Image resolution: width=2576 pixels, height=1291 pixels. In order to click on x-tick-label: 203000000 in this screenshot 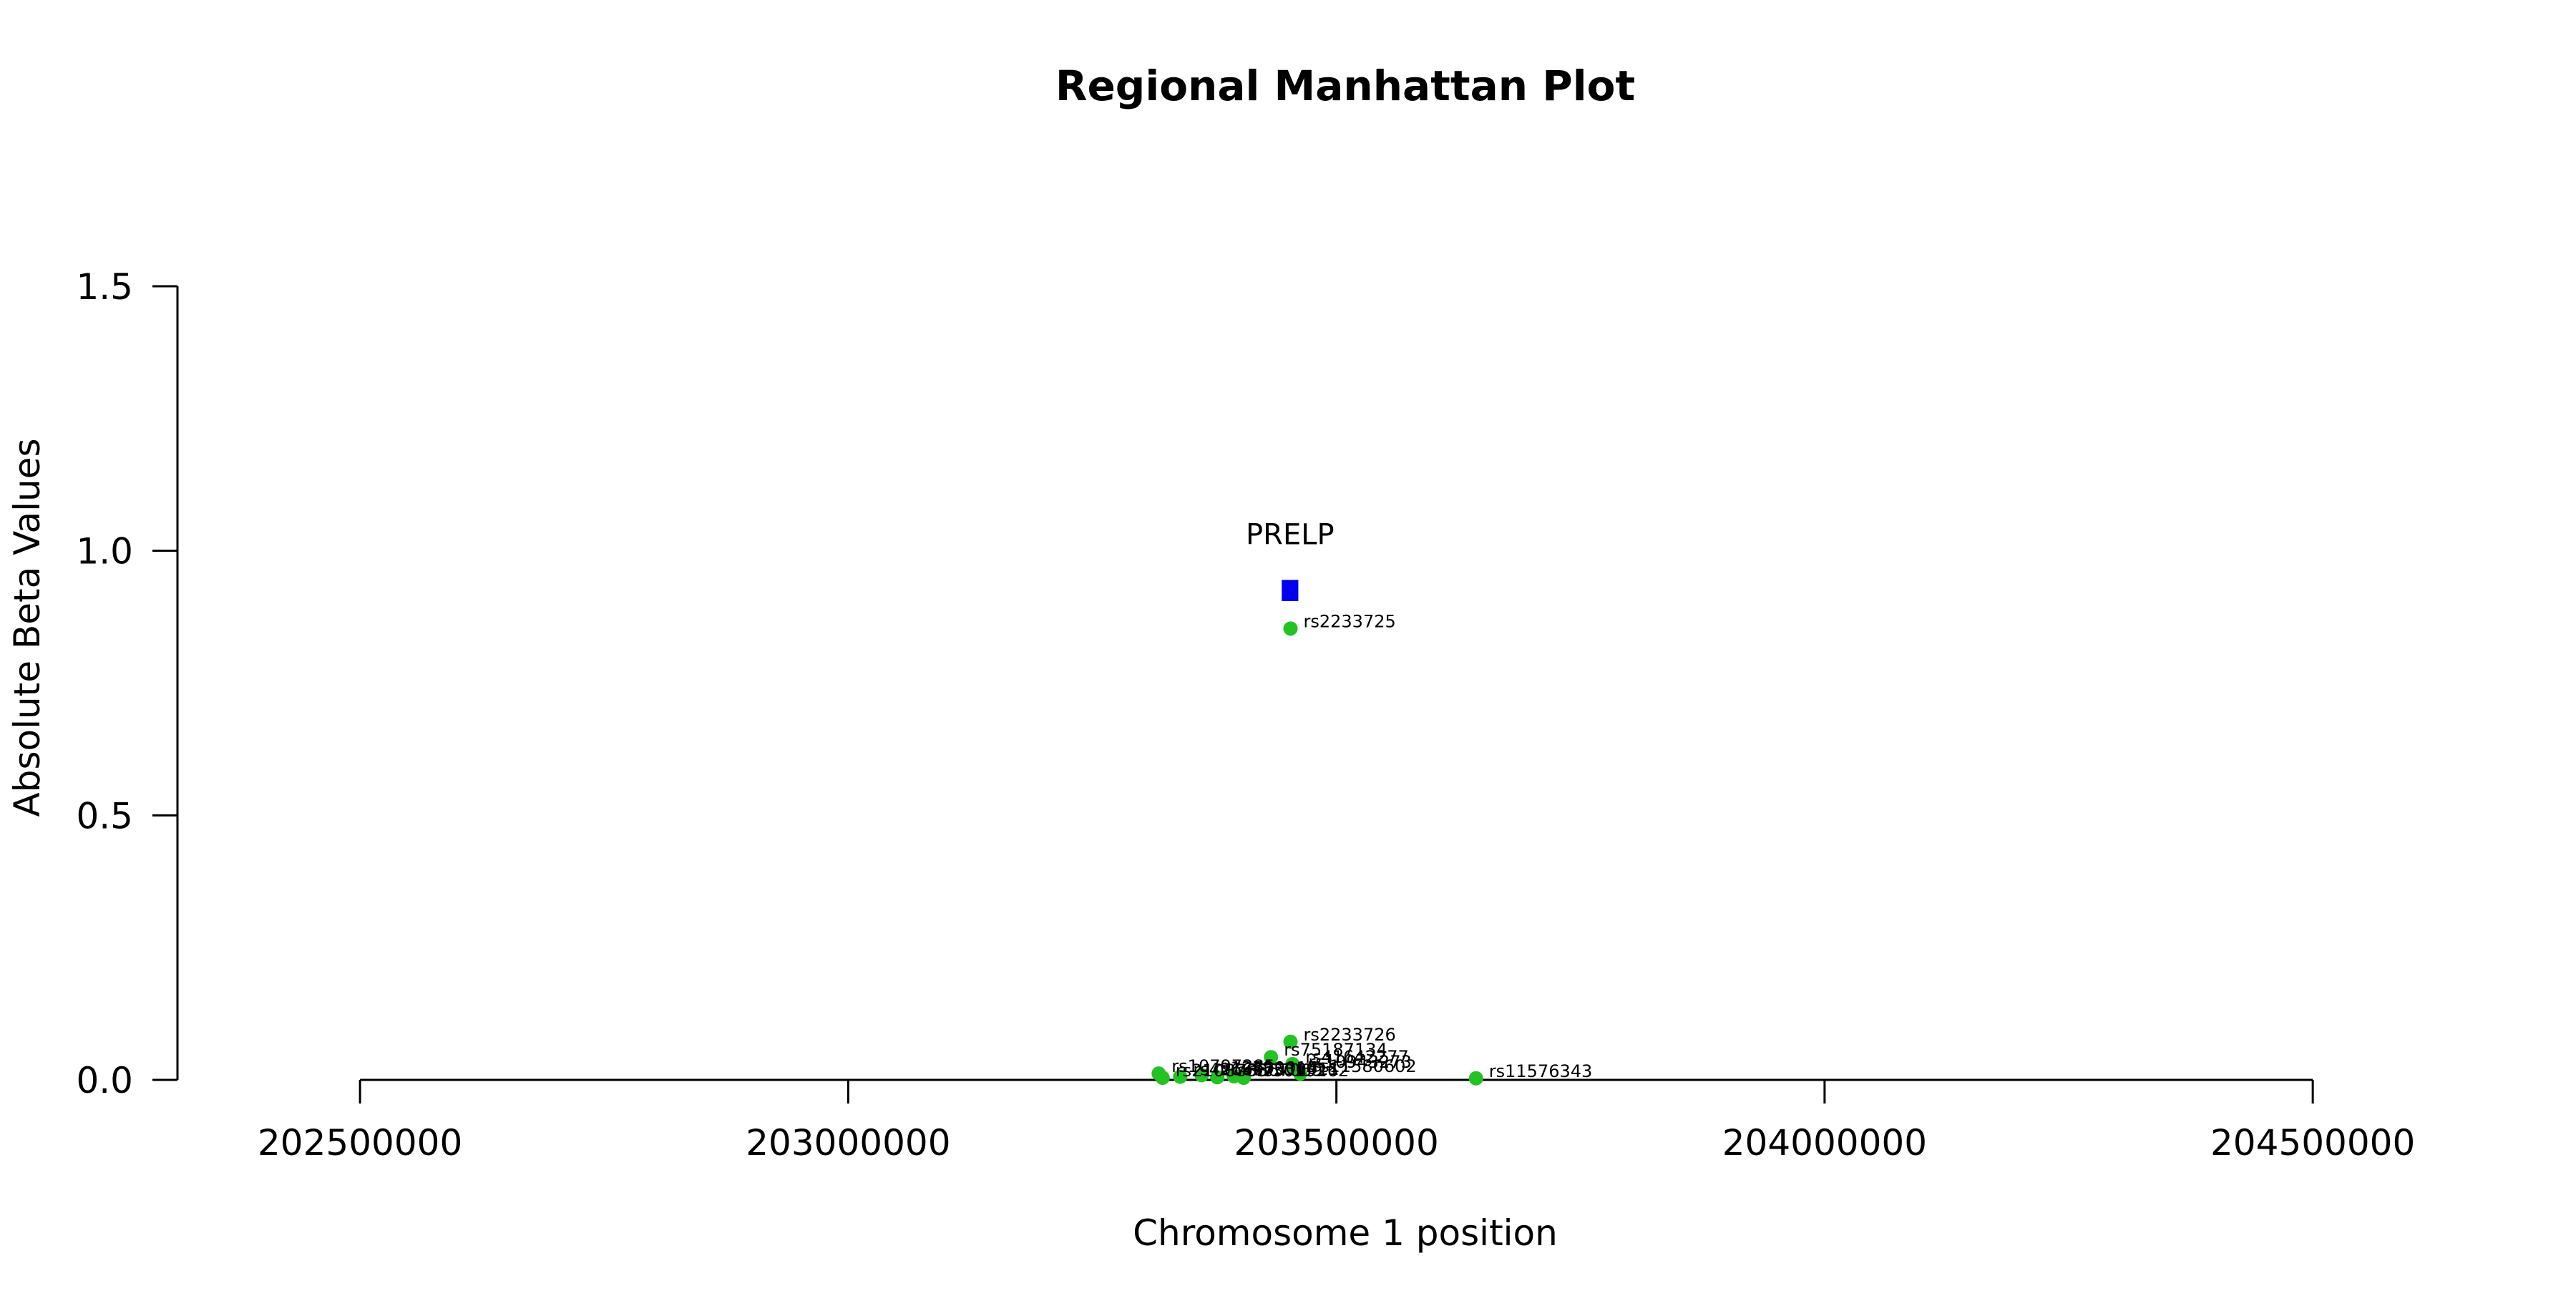, I will do `click(848, 1143)`.